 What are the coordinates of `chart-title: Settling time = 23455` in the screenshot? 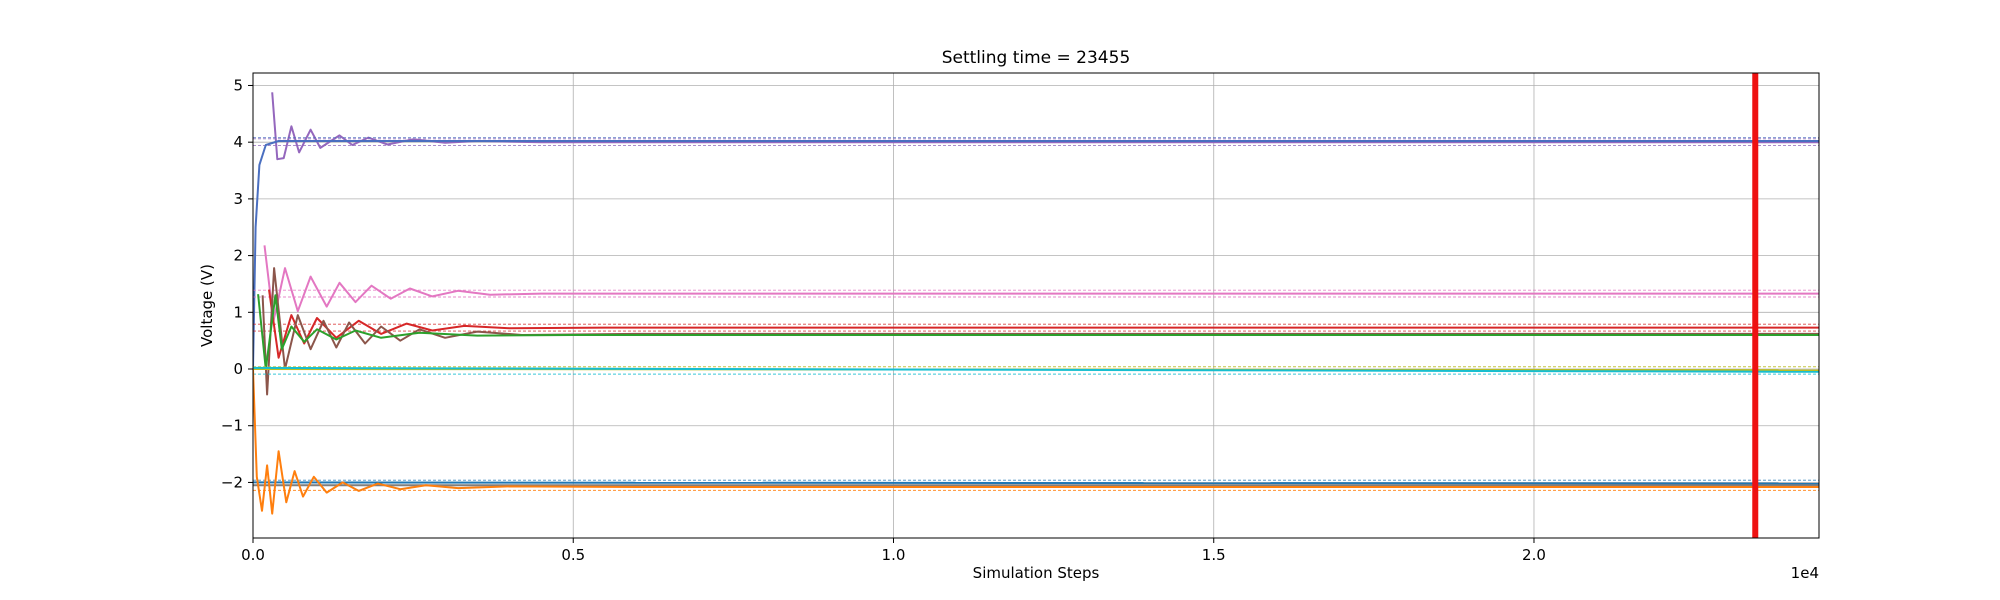 It's located at (1036, 58).